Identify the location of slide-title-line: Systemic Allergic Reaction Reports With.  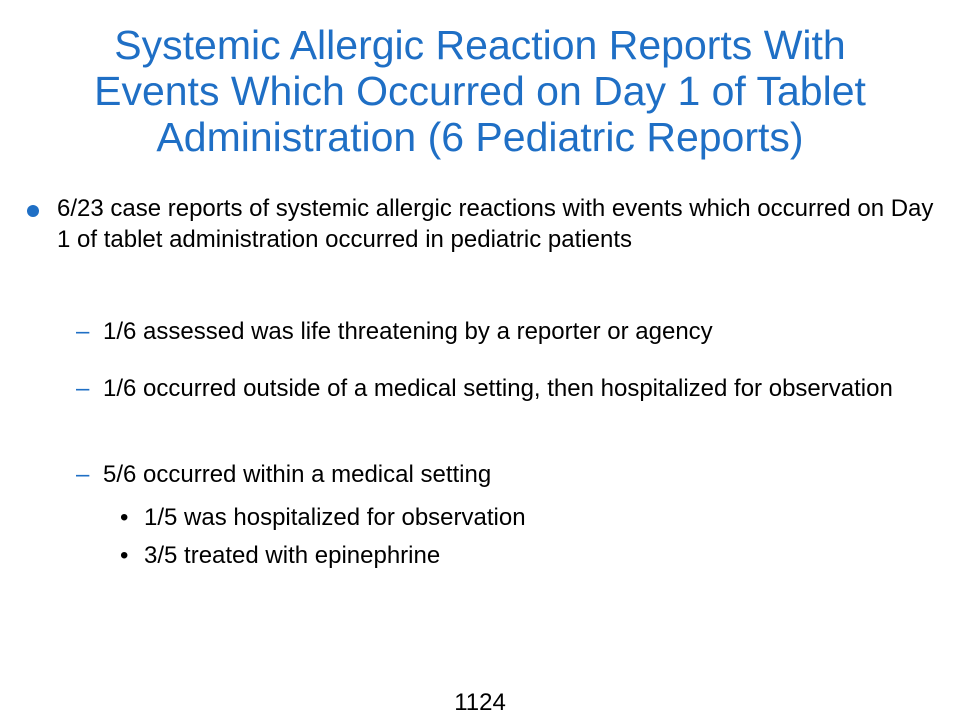
(480, 45).